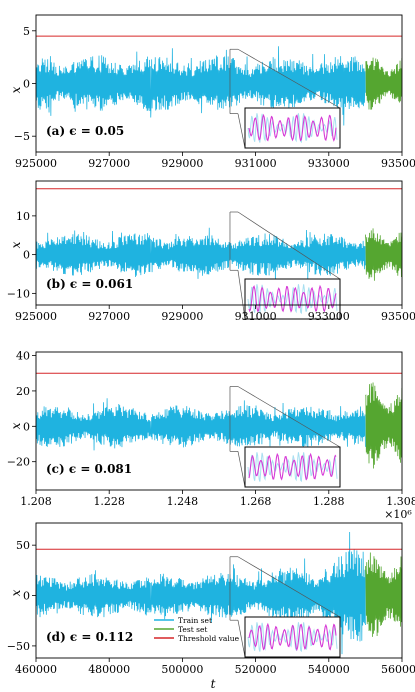 The width and height of the screenshot is (415, 692). What do you see at coordinates (241, 639) in the screenshot?
I see `zoom-connector-bottom-d` at bounding box center [241, 639].